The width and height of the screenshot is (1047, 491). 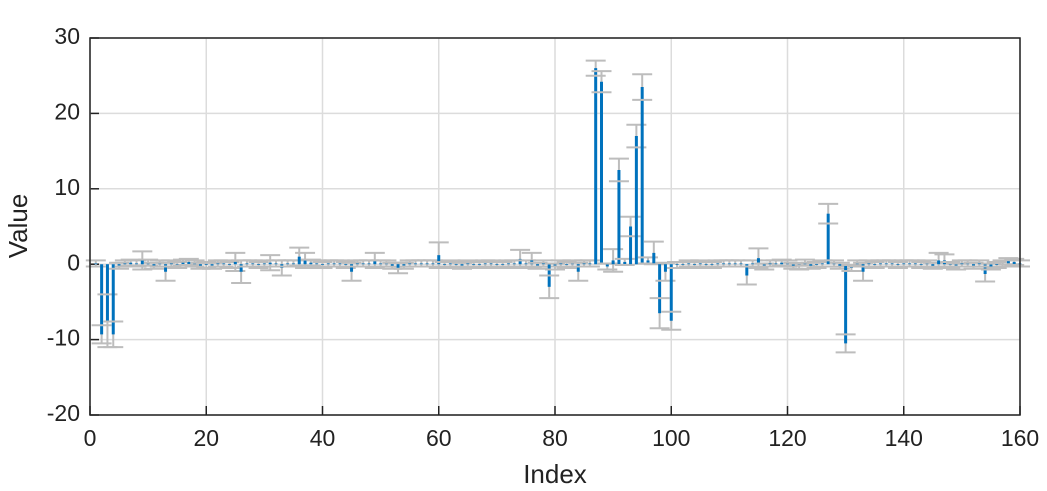 What do you see at coordinates (206, 438) in the screenshot?
I see `x-tick-label: 20` at bounding box center [206, 438].